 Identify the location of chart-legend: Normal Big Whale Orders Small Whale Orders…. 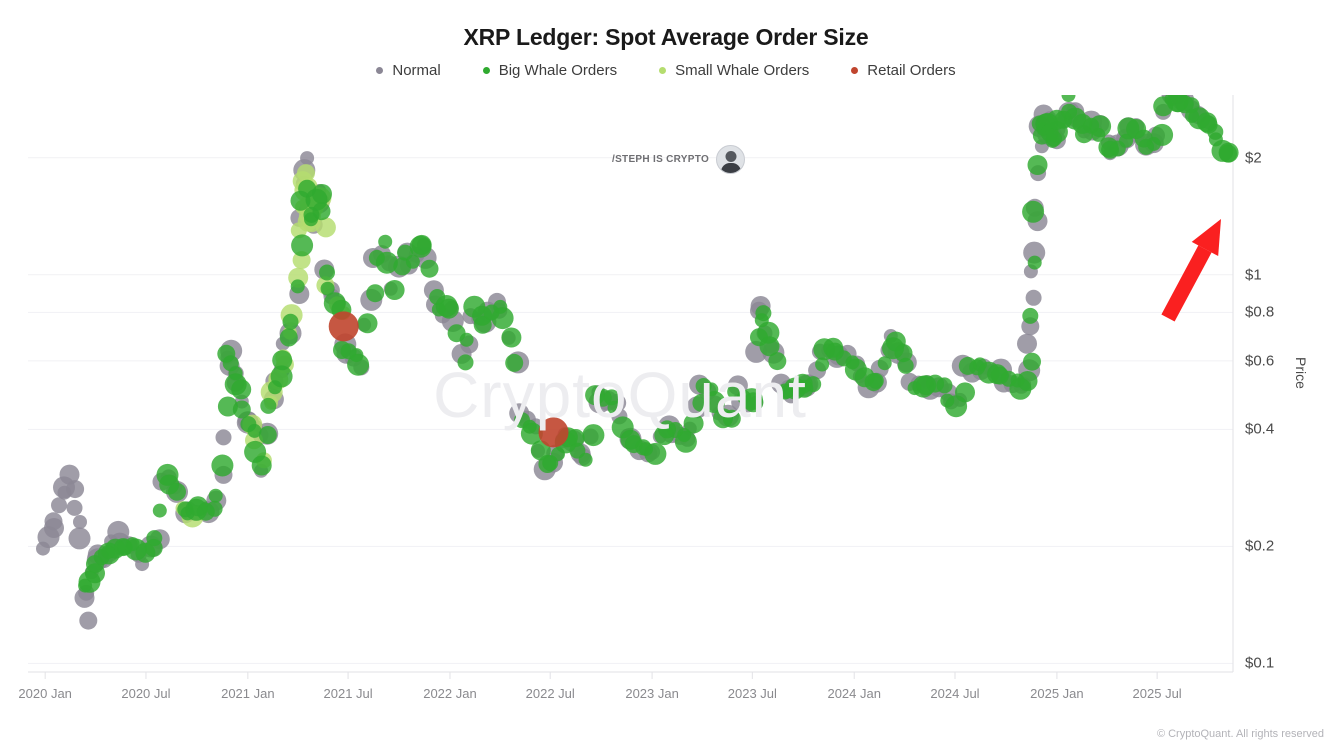
(666, 70).